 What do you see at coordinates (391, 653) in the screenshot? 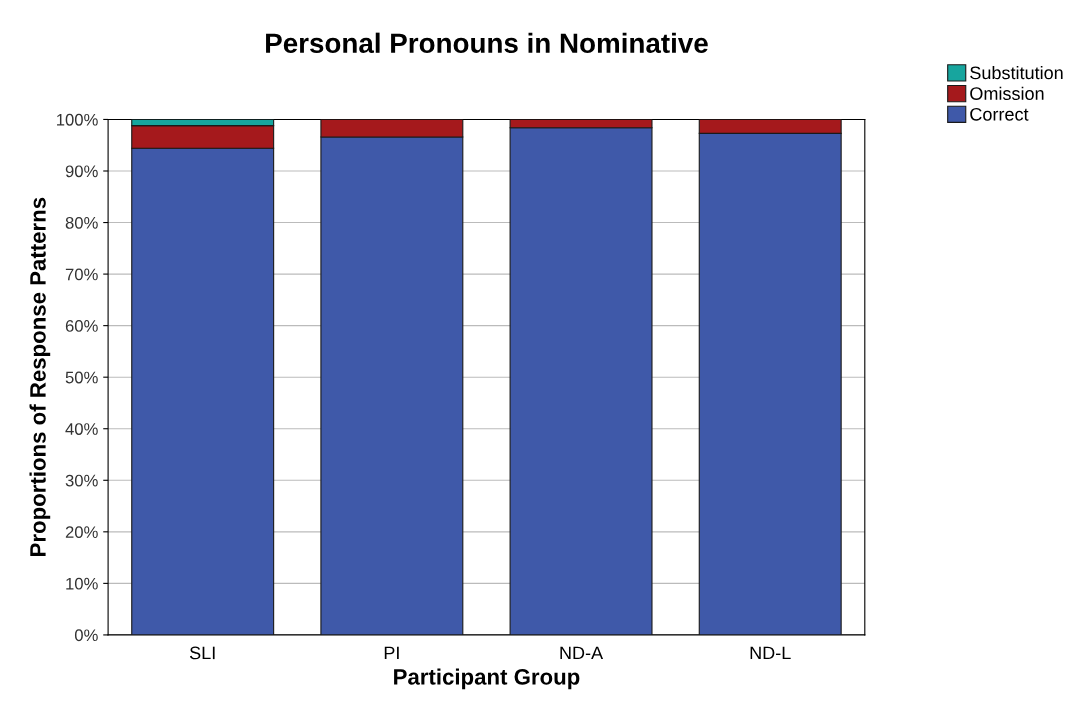
I see `x-tick-label: PI` at bounding box center [391, 653].